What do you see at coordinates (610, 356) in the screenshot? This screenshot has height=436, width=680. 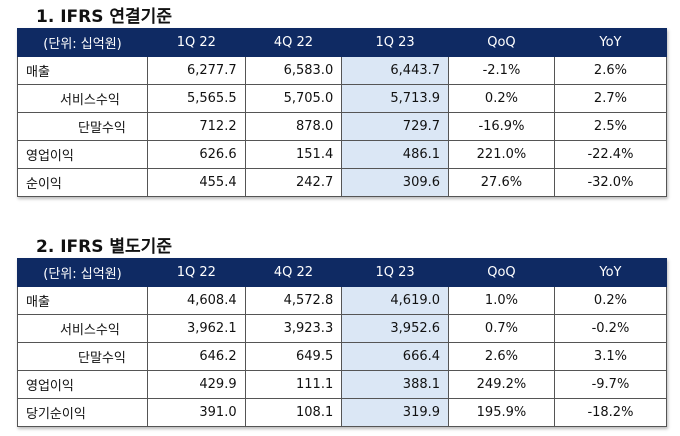 I see `cell-value: 3.1%` at bounding box center [610, 356].